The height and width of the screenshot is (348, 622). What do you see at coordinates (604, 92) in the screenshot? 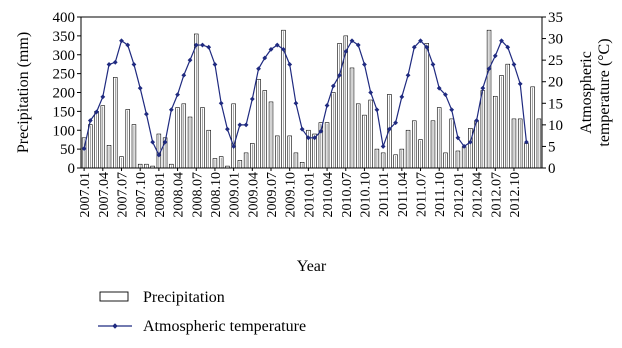
I see `right-axis-title-line2: temperature (°C)` at bounding box center [604, 92].